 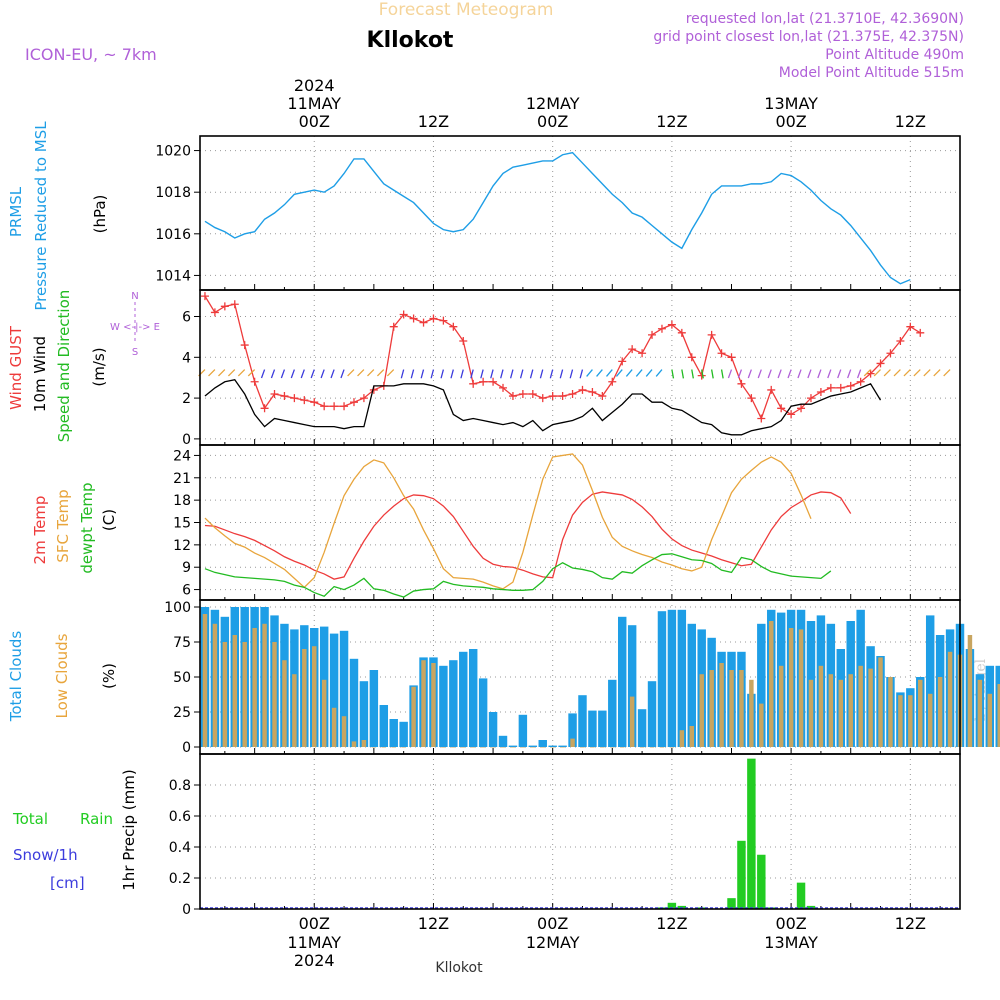 What do you see at coordinates (410, 40) in the screenshot?
I see `location-title: Kllokot` at bounding box center [410, 40].